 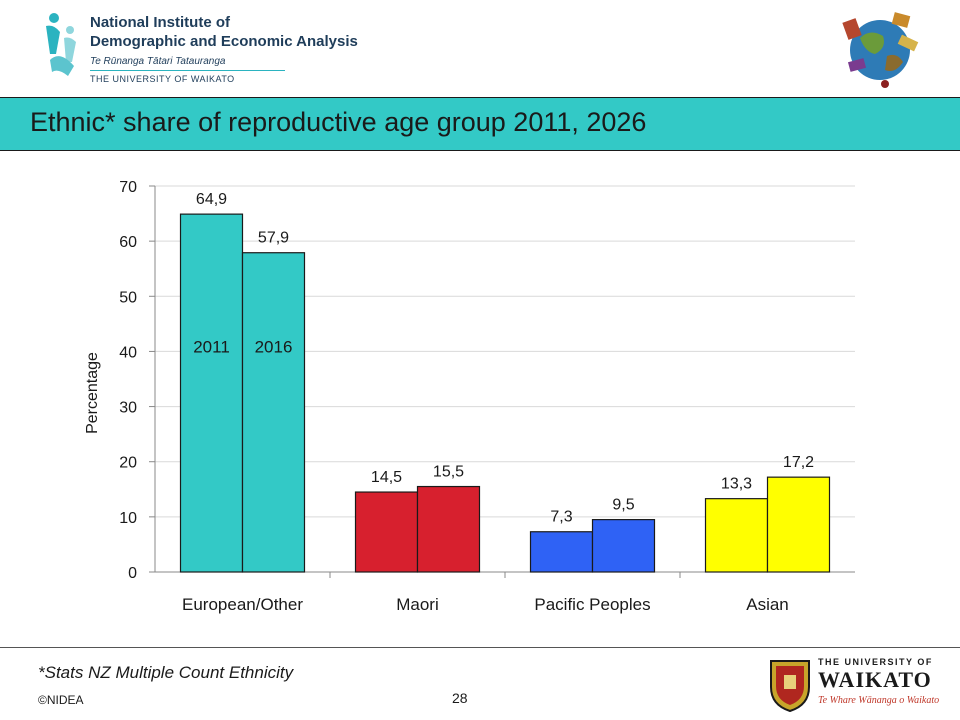 I want to click on data-label: 15,5, so click(x=448, y=472).